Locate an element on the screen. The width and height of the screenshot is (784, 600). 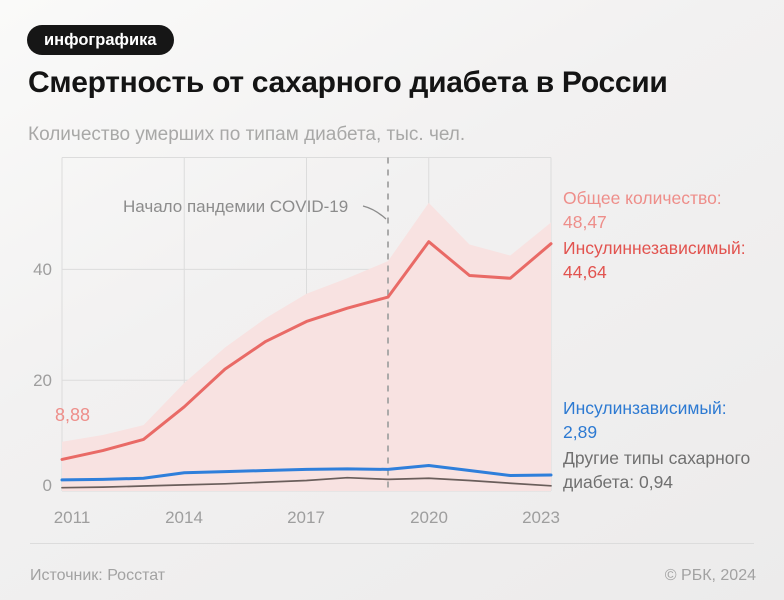
covid-annotation: Начало пандемии COVID-19 is located at coordinates (236, 206).